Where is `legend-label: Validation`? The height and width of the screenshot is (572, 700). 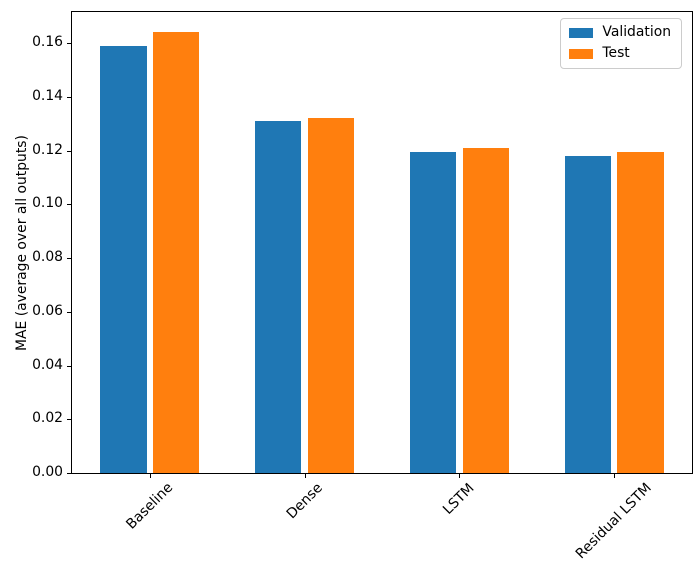 legend-label: Validation is located at coordinates (636, 32).